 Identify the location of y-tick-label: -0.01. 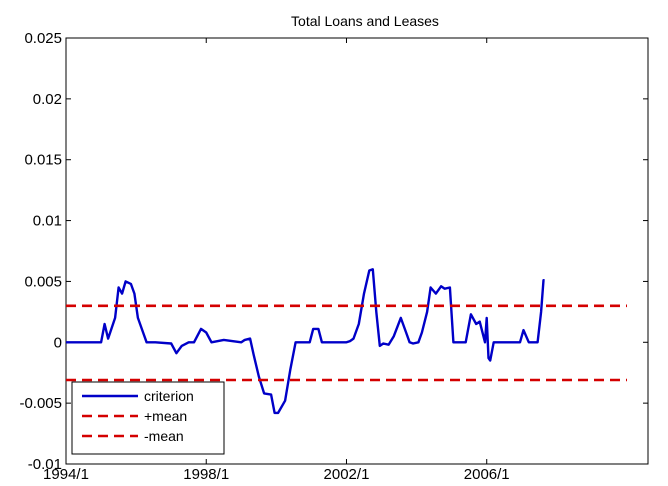
(45, 464).